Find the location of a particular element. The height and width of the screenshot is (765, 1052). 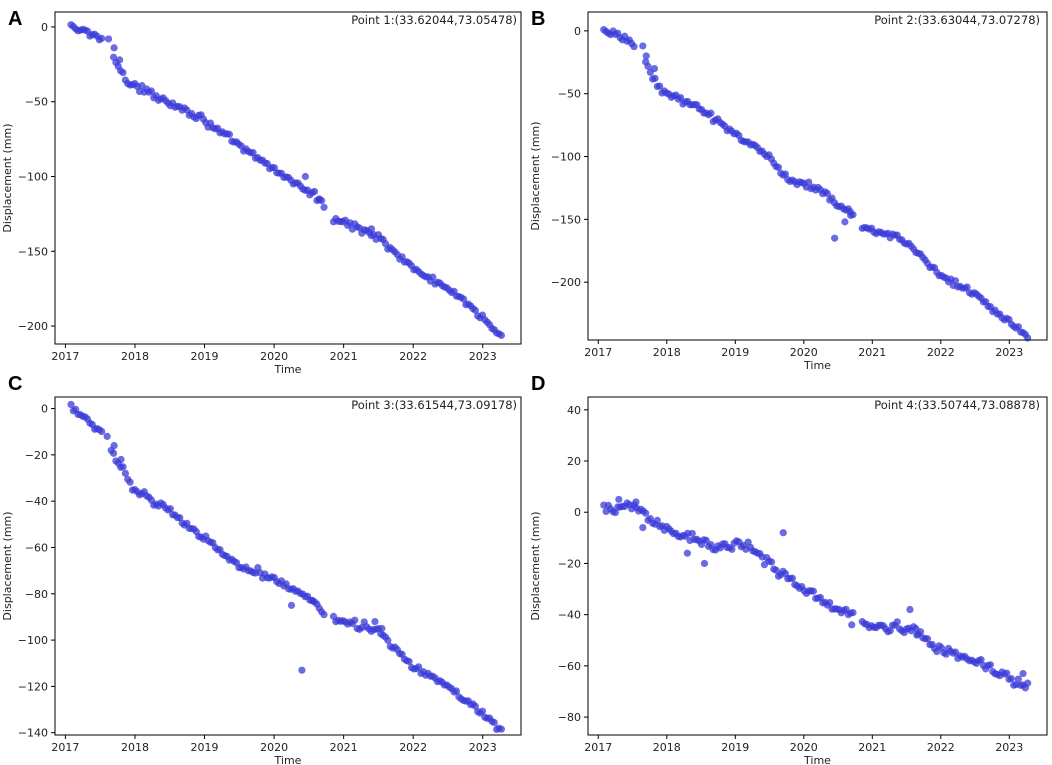

scatter-series is located at coordinates (816, 593).